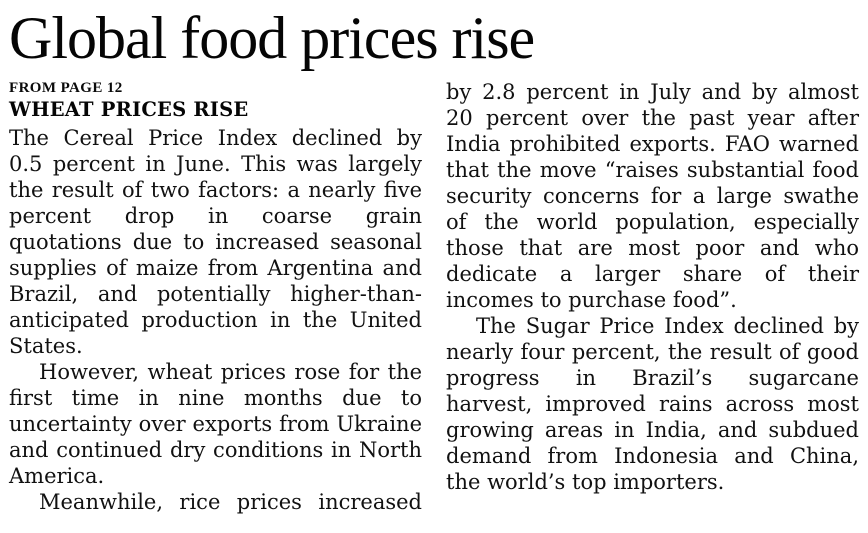 The image size is (868, 533). I want to click on article-paragraph: Meanwhile, rice prices increased, so click(230, 501).